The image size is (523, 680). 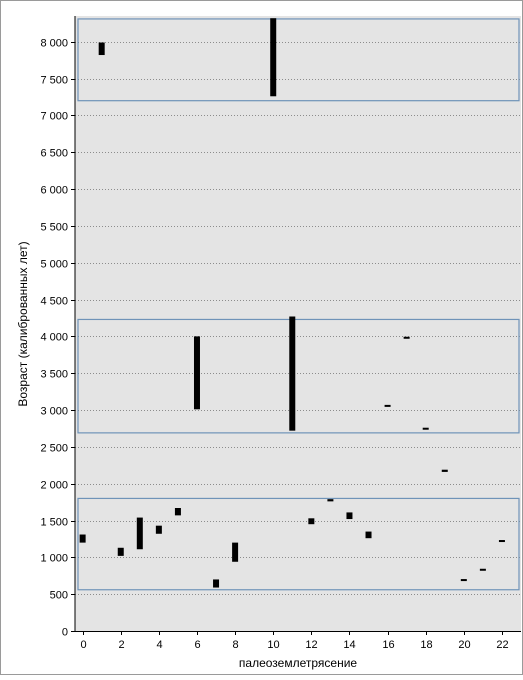 What do you see at coordinates (54, 228) in the screenshot?
I see `y-tick-label: 5 500` at bounding box center [54, 228].